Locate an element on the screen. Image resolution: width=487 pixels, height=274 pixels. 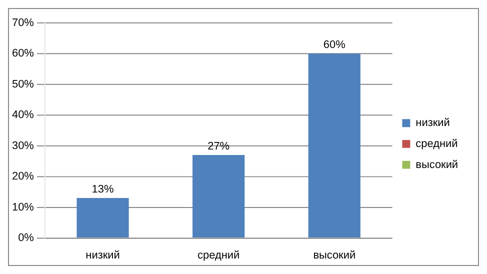
legend-label: низкий is located at coordinates (433, 123).